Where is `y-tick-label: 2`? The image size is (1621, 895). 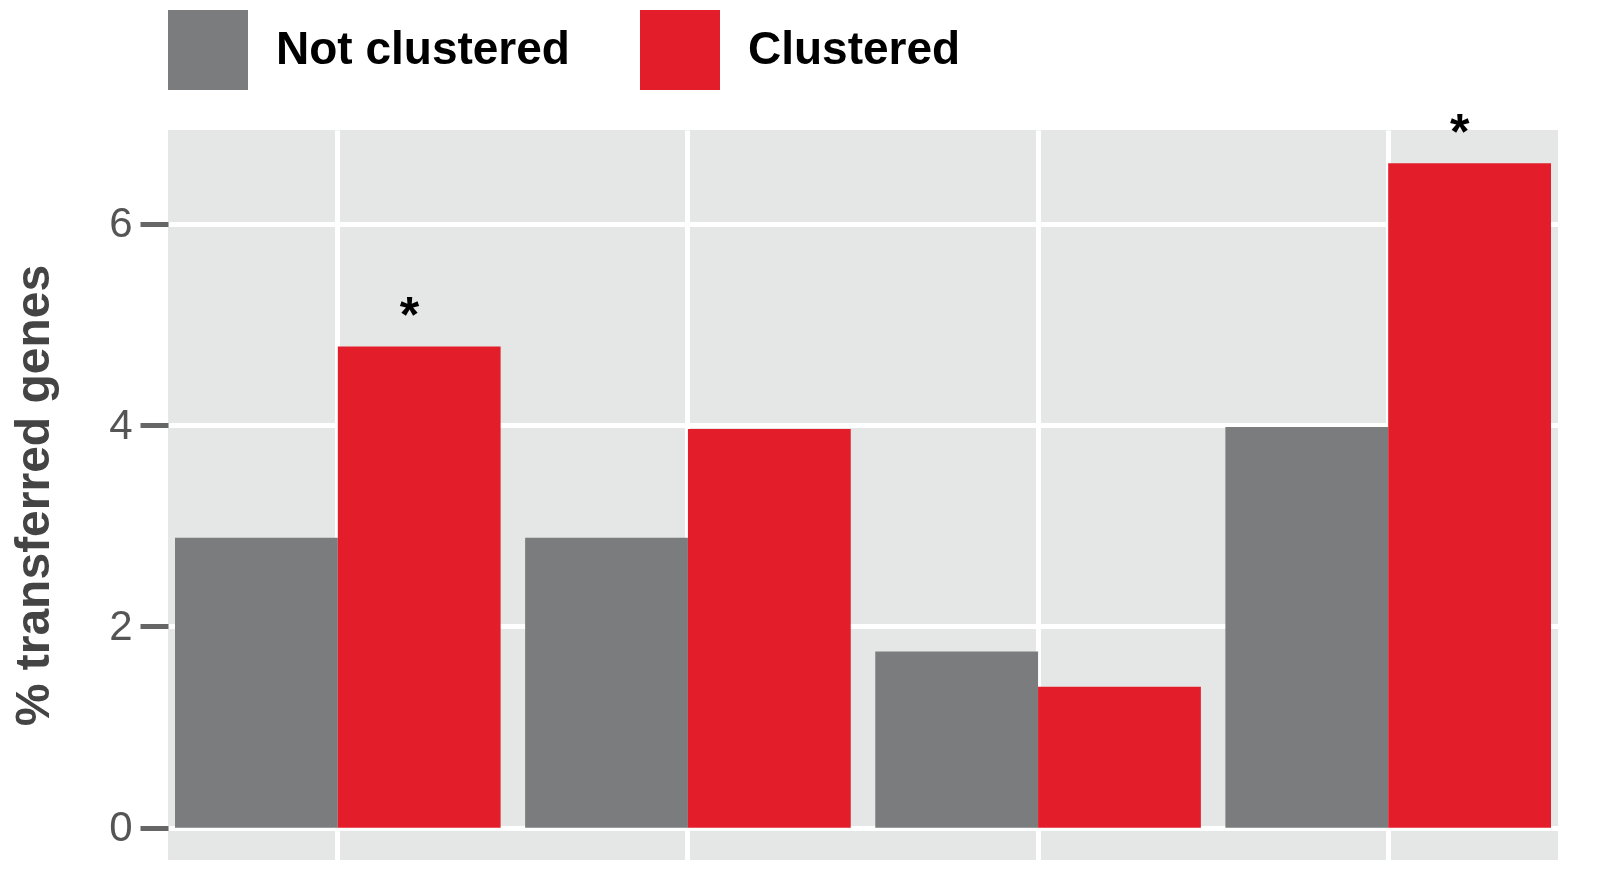 y-tick-label: 2 is located at coordinates (121, 625).